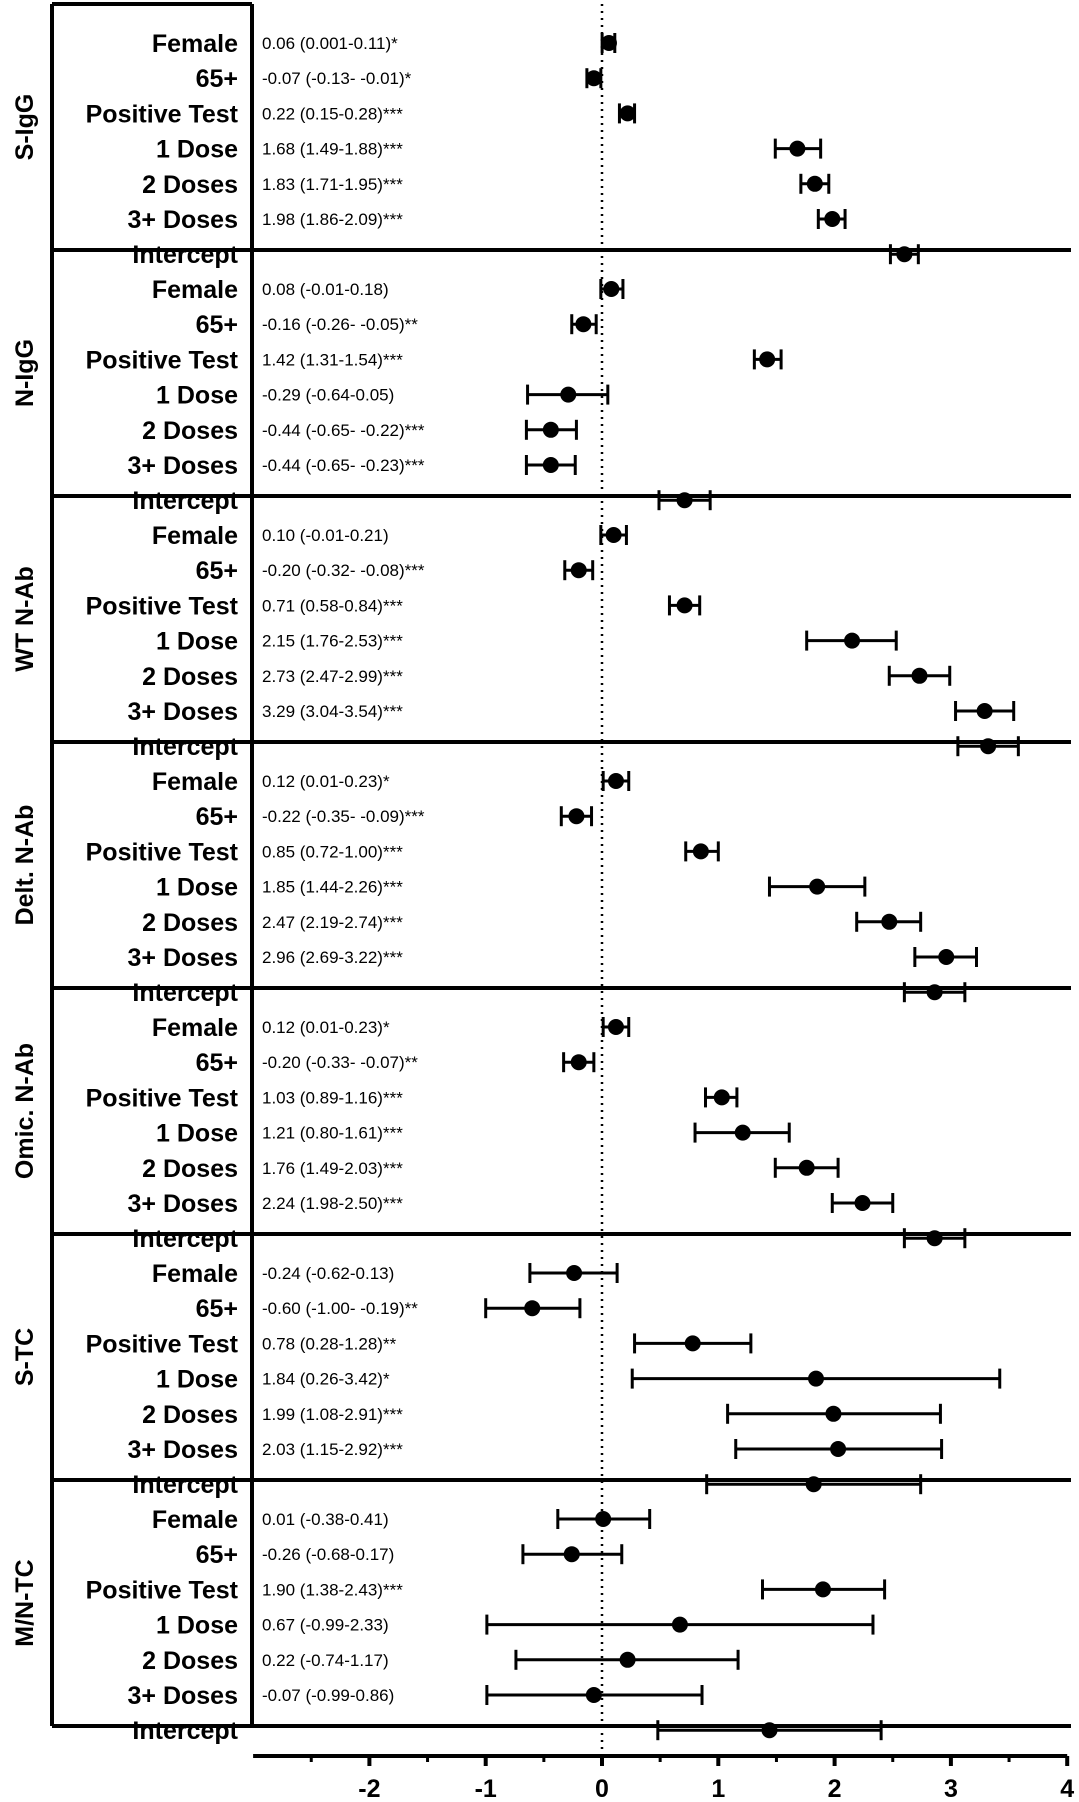 Image resolution: width=1079 pixels, height=1802 pixels. I want to click on estimate-label: 0.08 (-0.01-0.18), so click(325, 289).